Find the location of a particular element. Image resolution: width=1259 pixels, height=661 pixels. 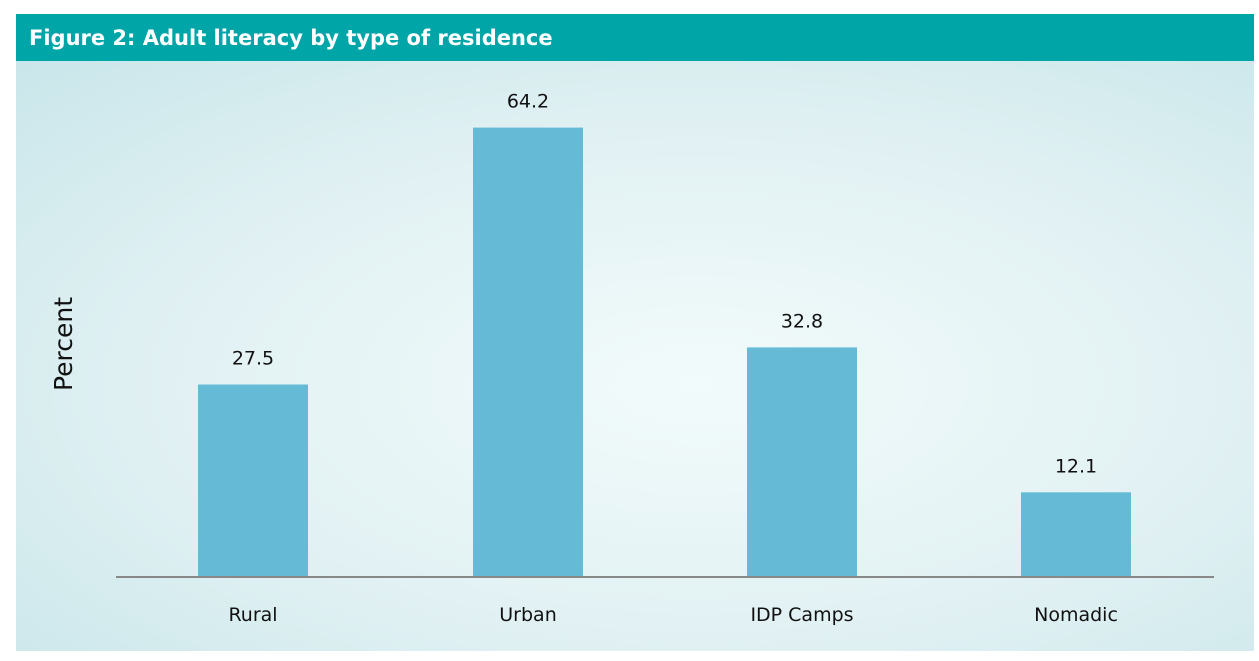

value-label-urban: 64.2 is located at coordinates (528, 102).